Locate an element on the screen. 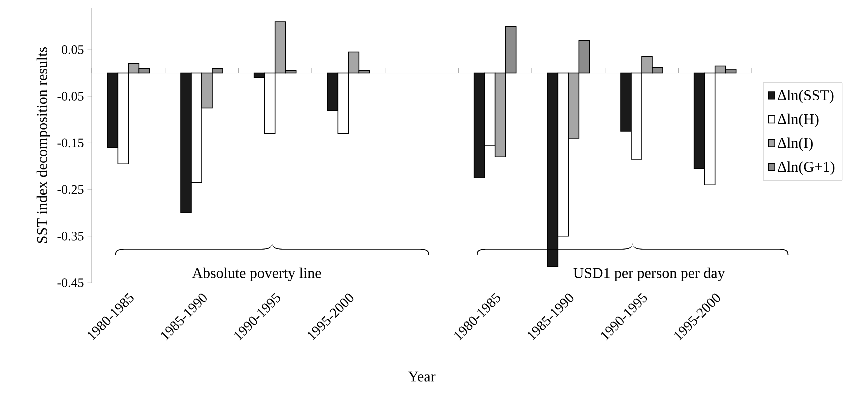 The width and height of the screenshot is (868, 408). legend-label: Δln(G+1) is located at coordinates (806, 169).